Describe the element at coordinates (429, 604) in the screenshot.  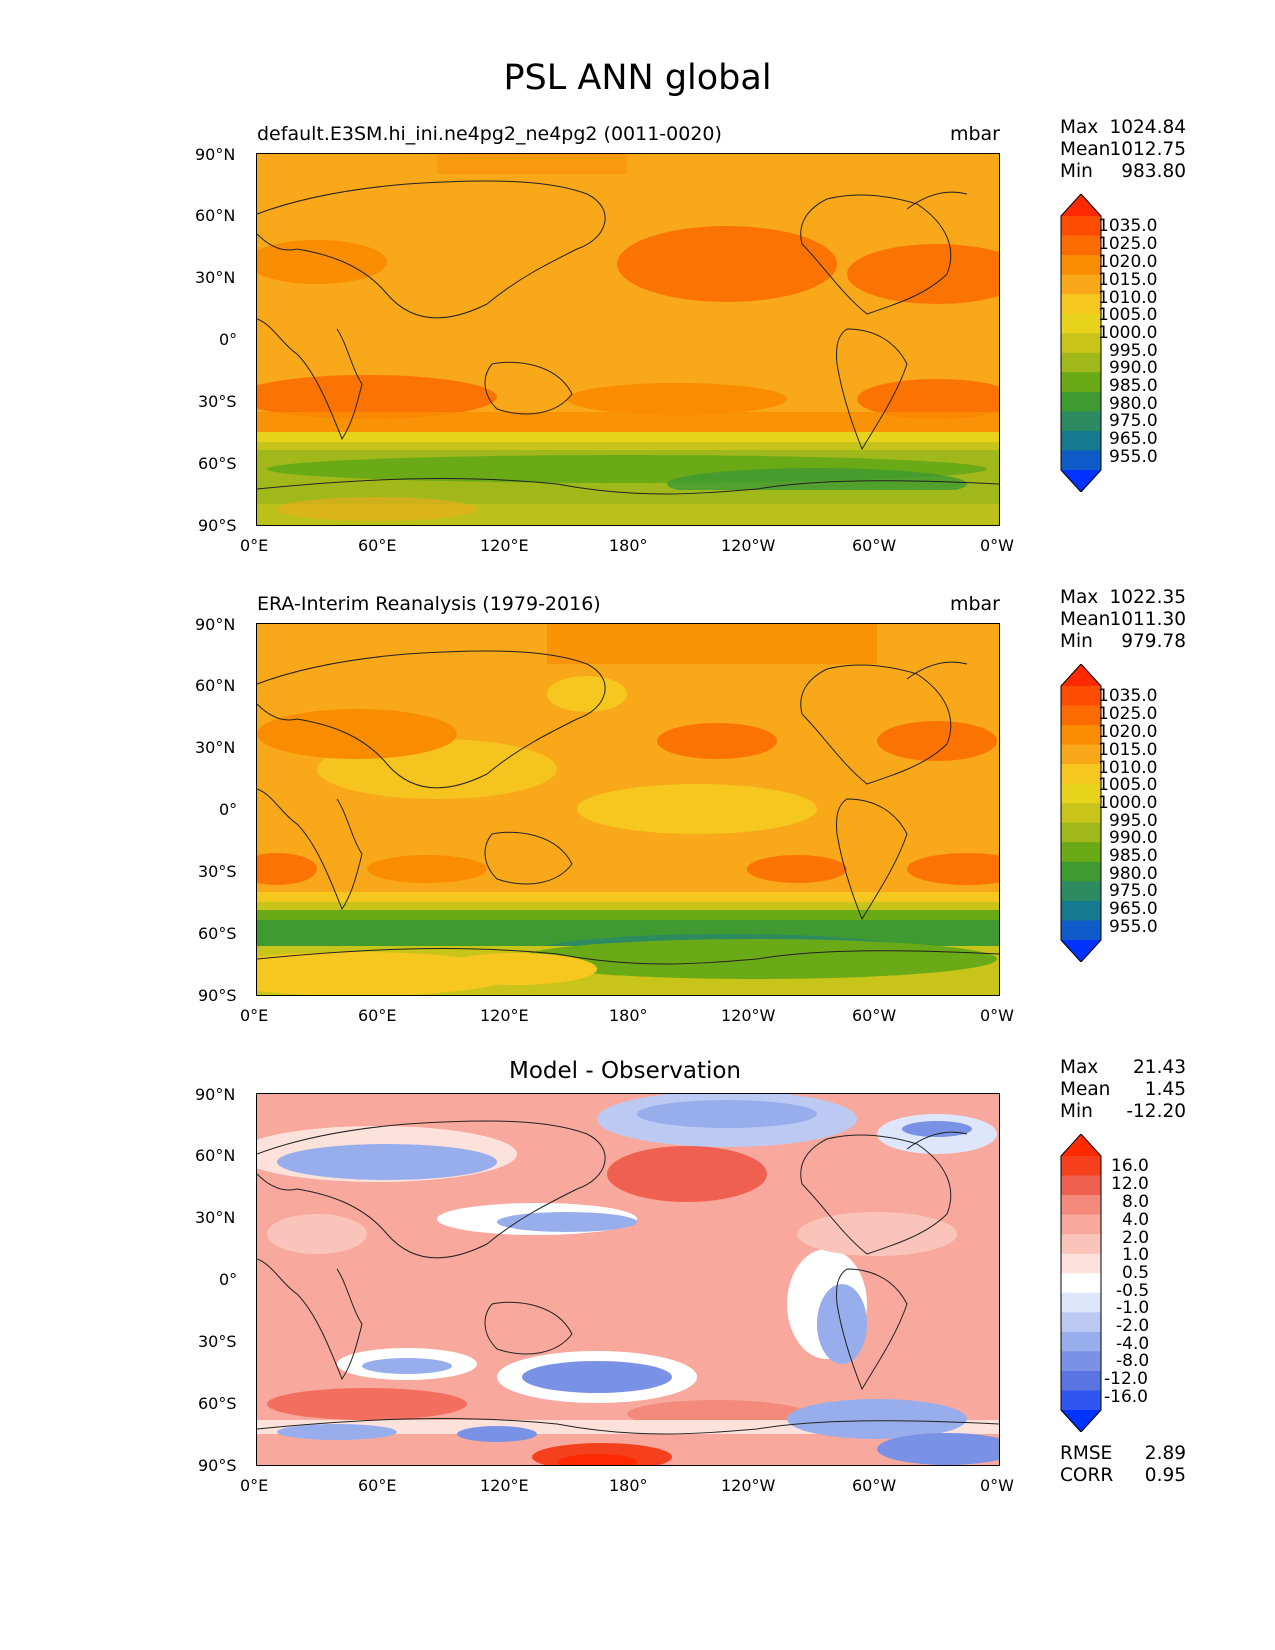
I see `panel-2-title: ERA-Interim Reanalysis (1979-2016)` at that location.